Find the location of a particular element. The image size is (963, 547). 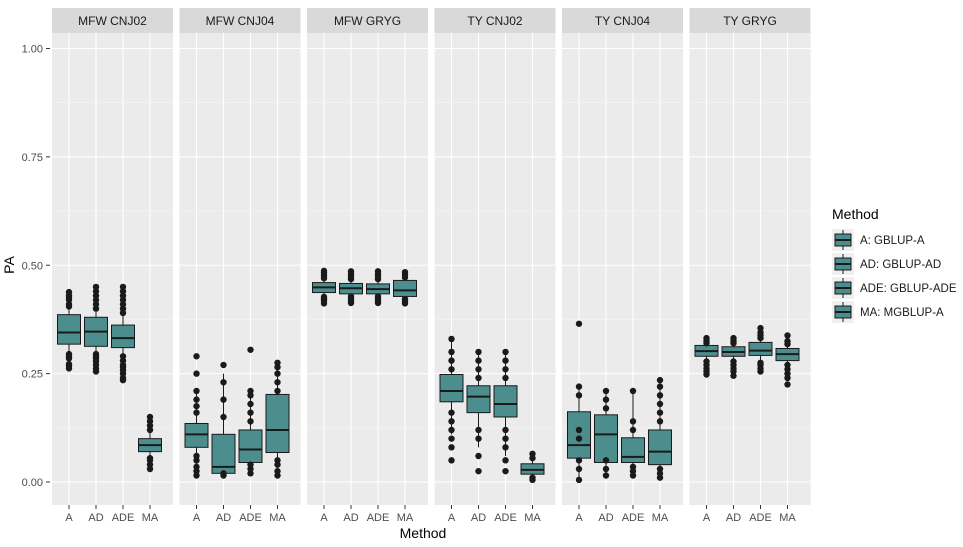

facet-panel: MFW CNJ04 A AD ADE MA is located at coordinates (240, 266).